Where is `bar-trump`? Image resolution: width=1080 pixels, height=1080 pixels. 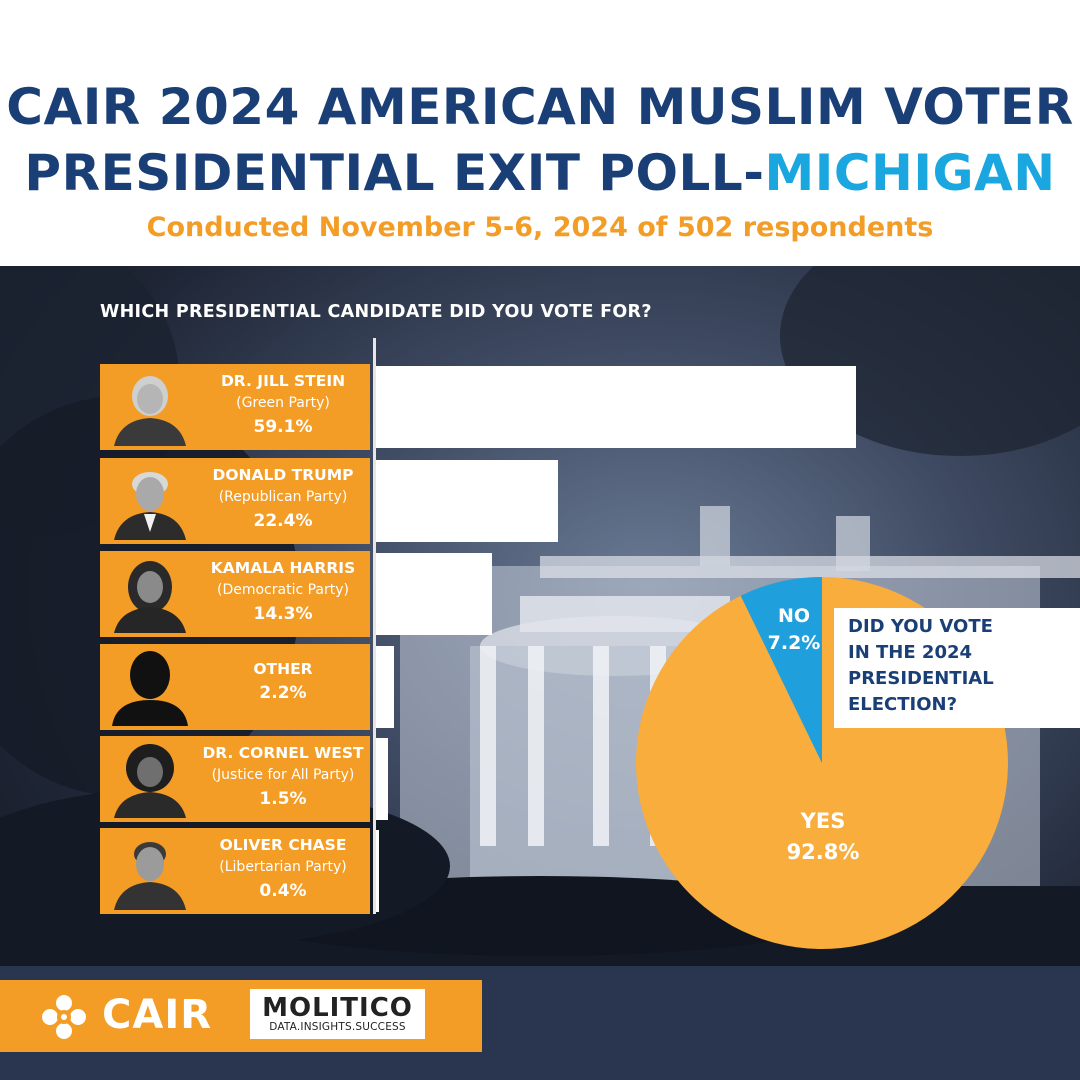
bar-trump is located at coordinates (467, 501).